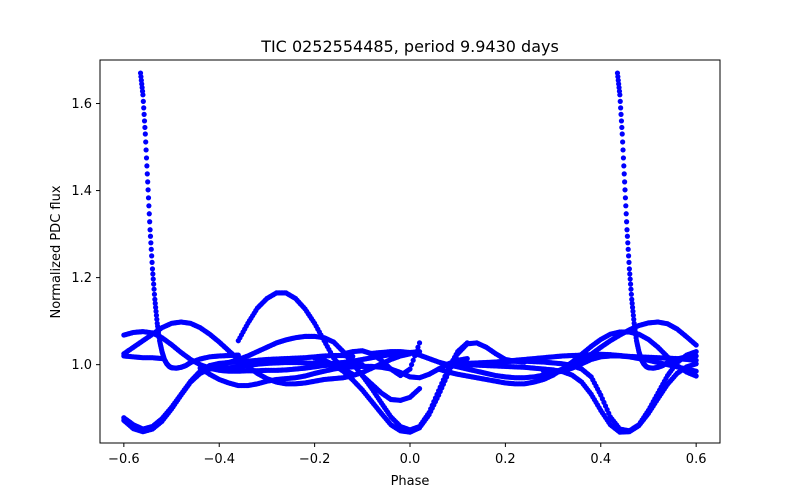  What do you see at coordinates (81, 191) in the screenshot?
I see `y-tick-label: 1.4` at bounding box center [81, 191].